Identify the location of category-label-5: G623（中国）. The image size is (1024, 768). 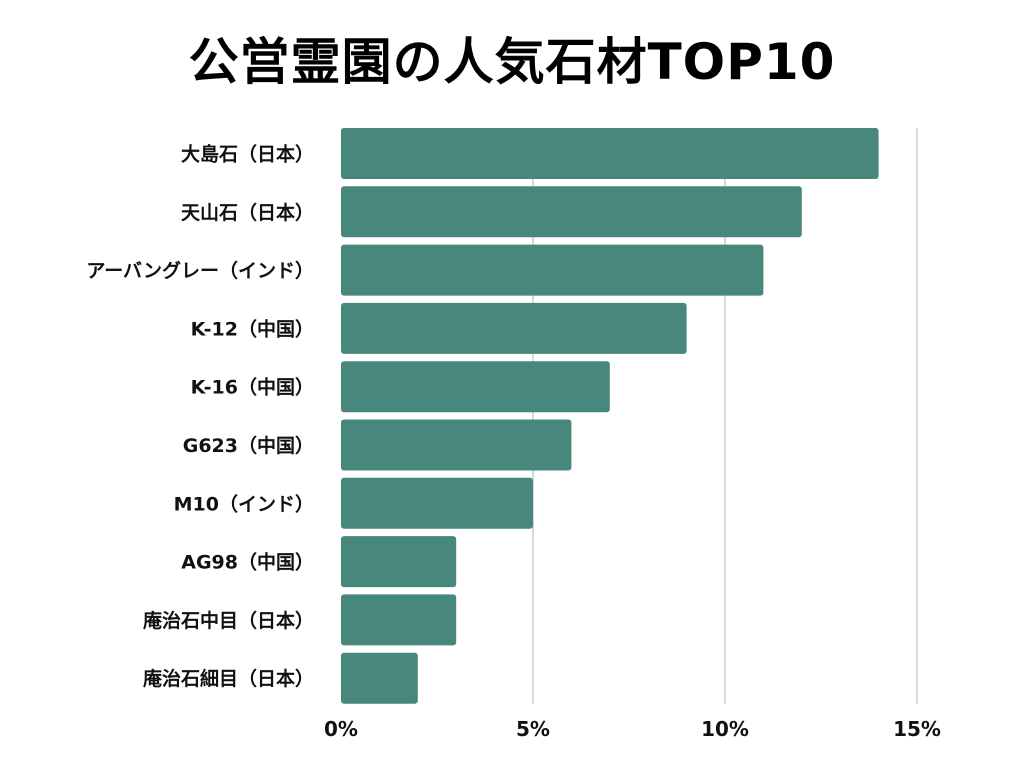
(248, 445).